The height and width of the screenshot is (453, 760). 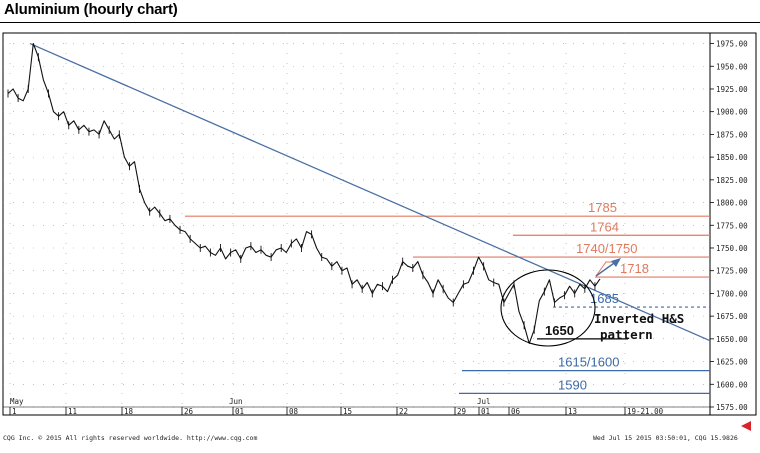 What do you see at coordinates (732, 134) in the screenshot?
I see `y-tick-label-4: 1875.00` at bounding box center [732, 134].